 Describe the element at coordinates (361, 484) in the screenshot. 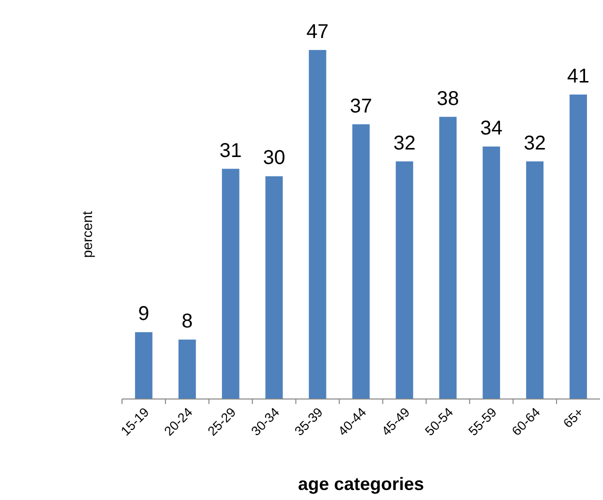

I see `x-axis-title: age categories` at that location.